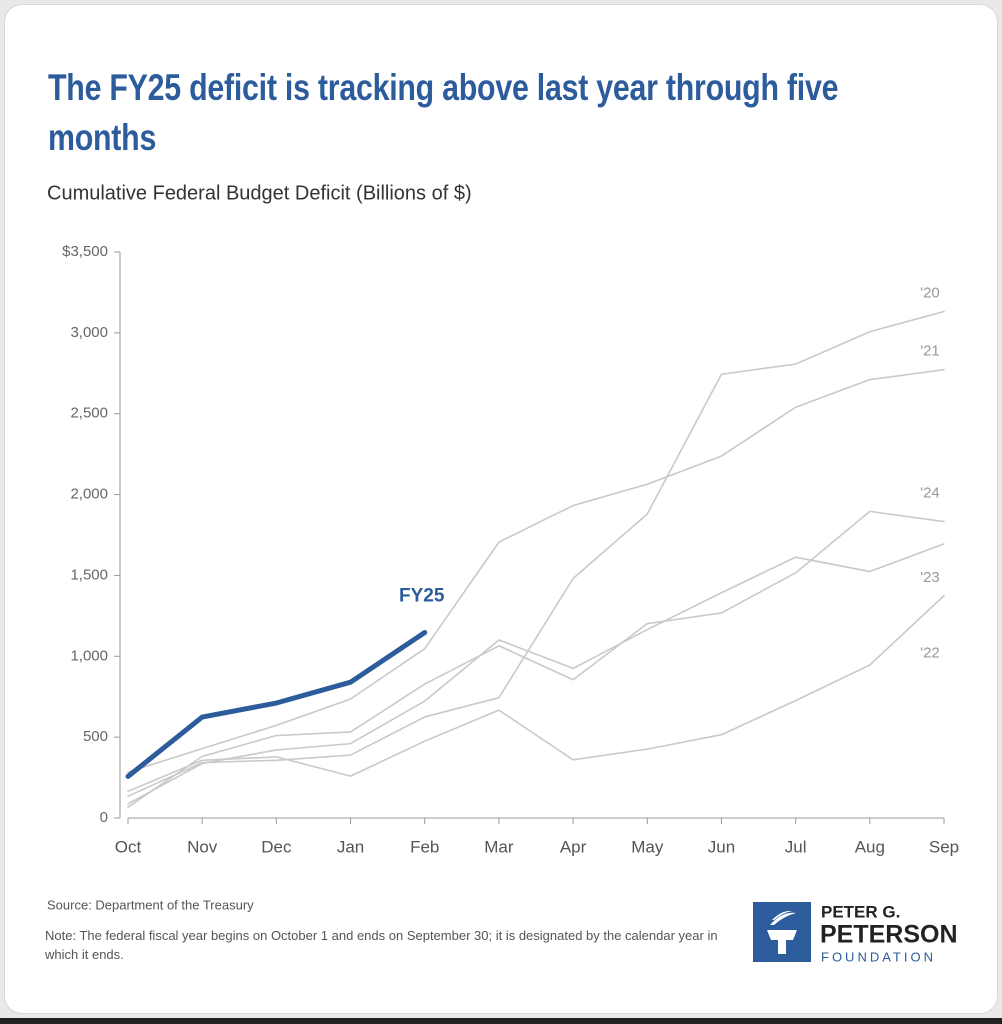 This screenshot has height=1024, width=1002. Describe the element at coordinates (944, 846) in the screenshot. I see `x-tick-label: Sep` at that location.